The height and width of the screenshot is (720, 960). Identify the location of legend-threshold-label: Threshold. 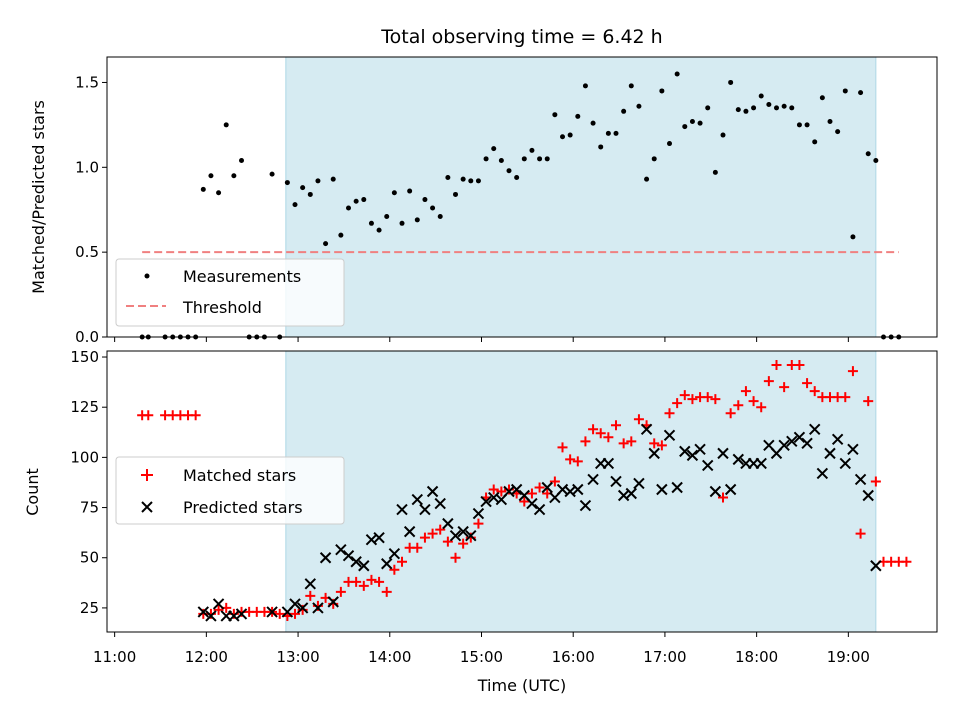
(222, 307).